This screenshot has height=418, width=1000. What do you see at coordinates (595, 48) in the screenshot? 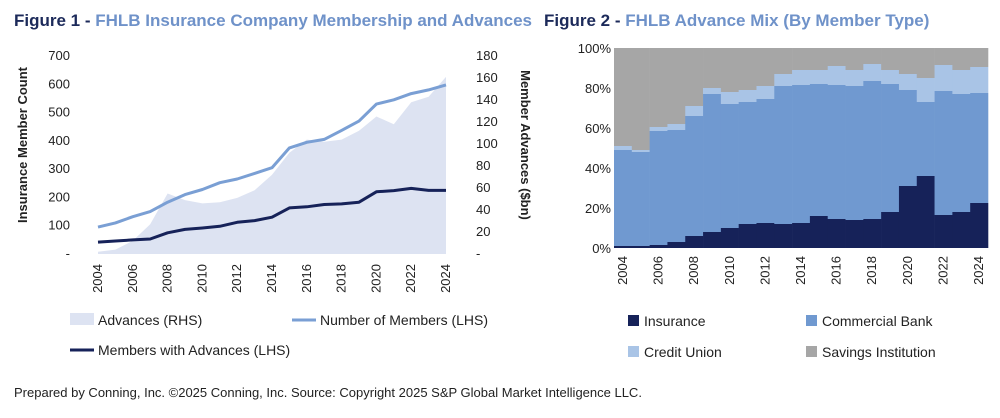
I see `y-axis-tick: 100%` at bounding box center [595, 48].